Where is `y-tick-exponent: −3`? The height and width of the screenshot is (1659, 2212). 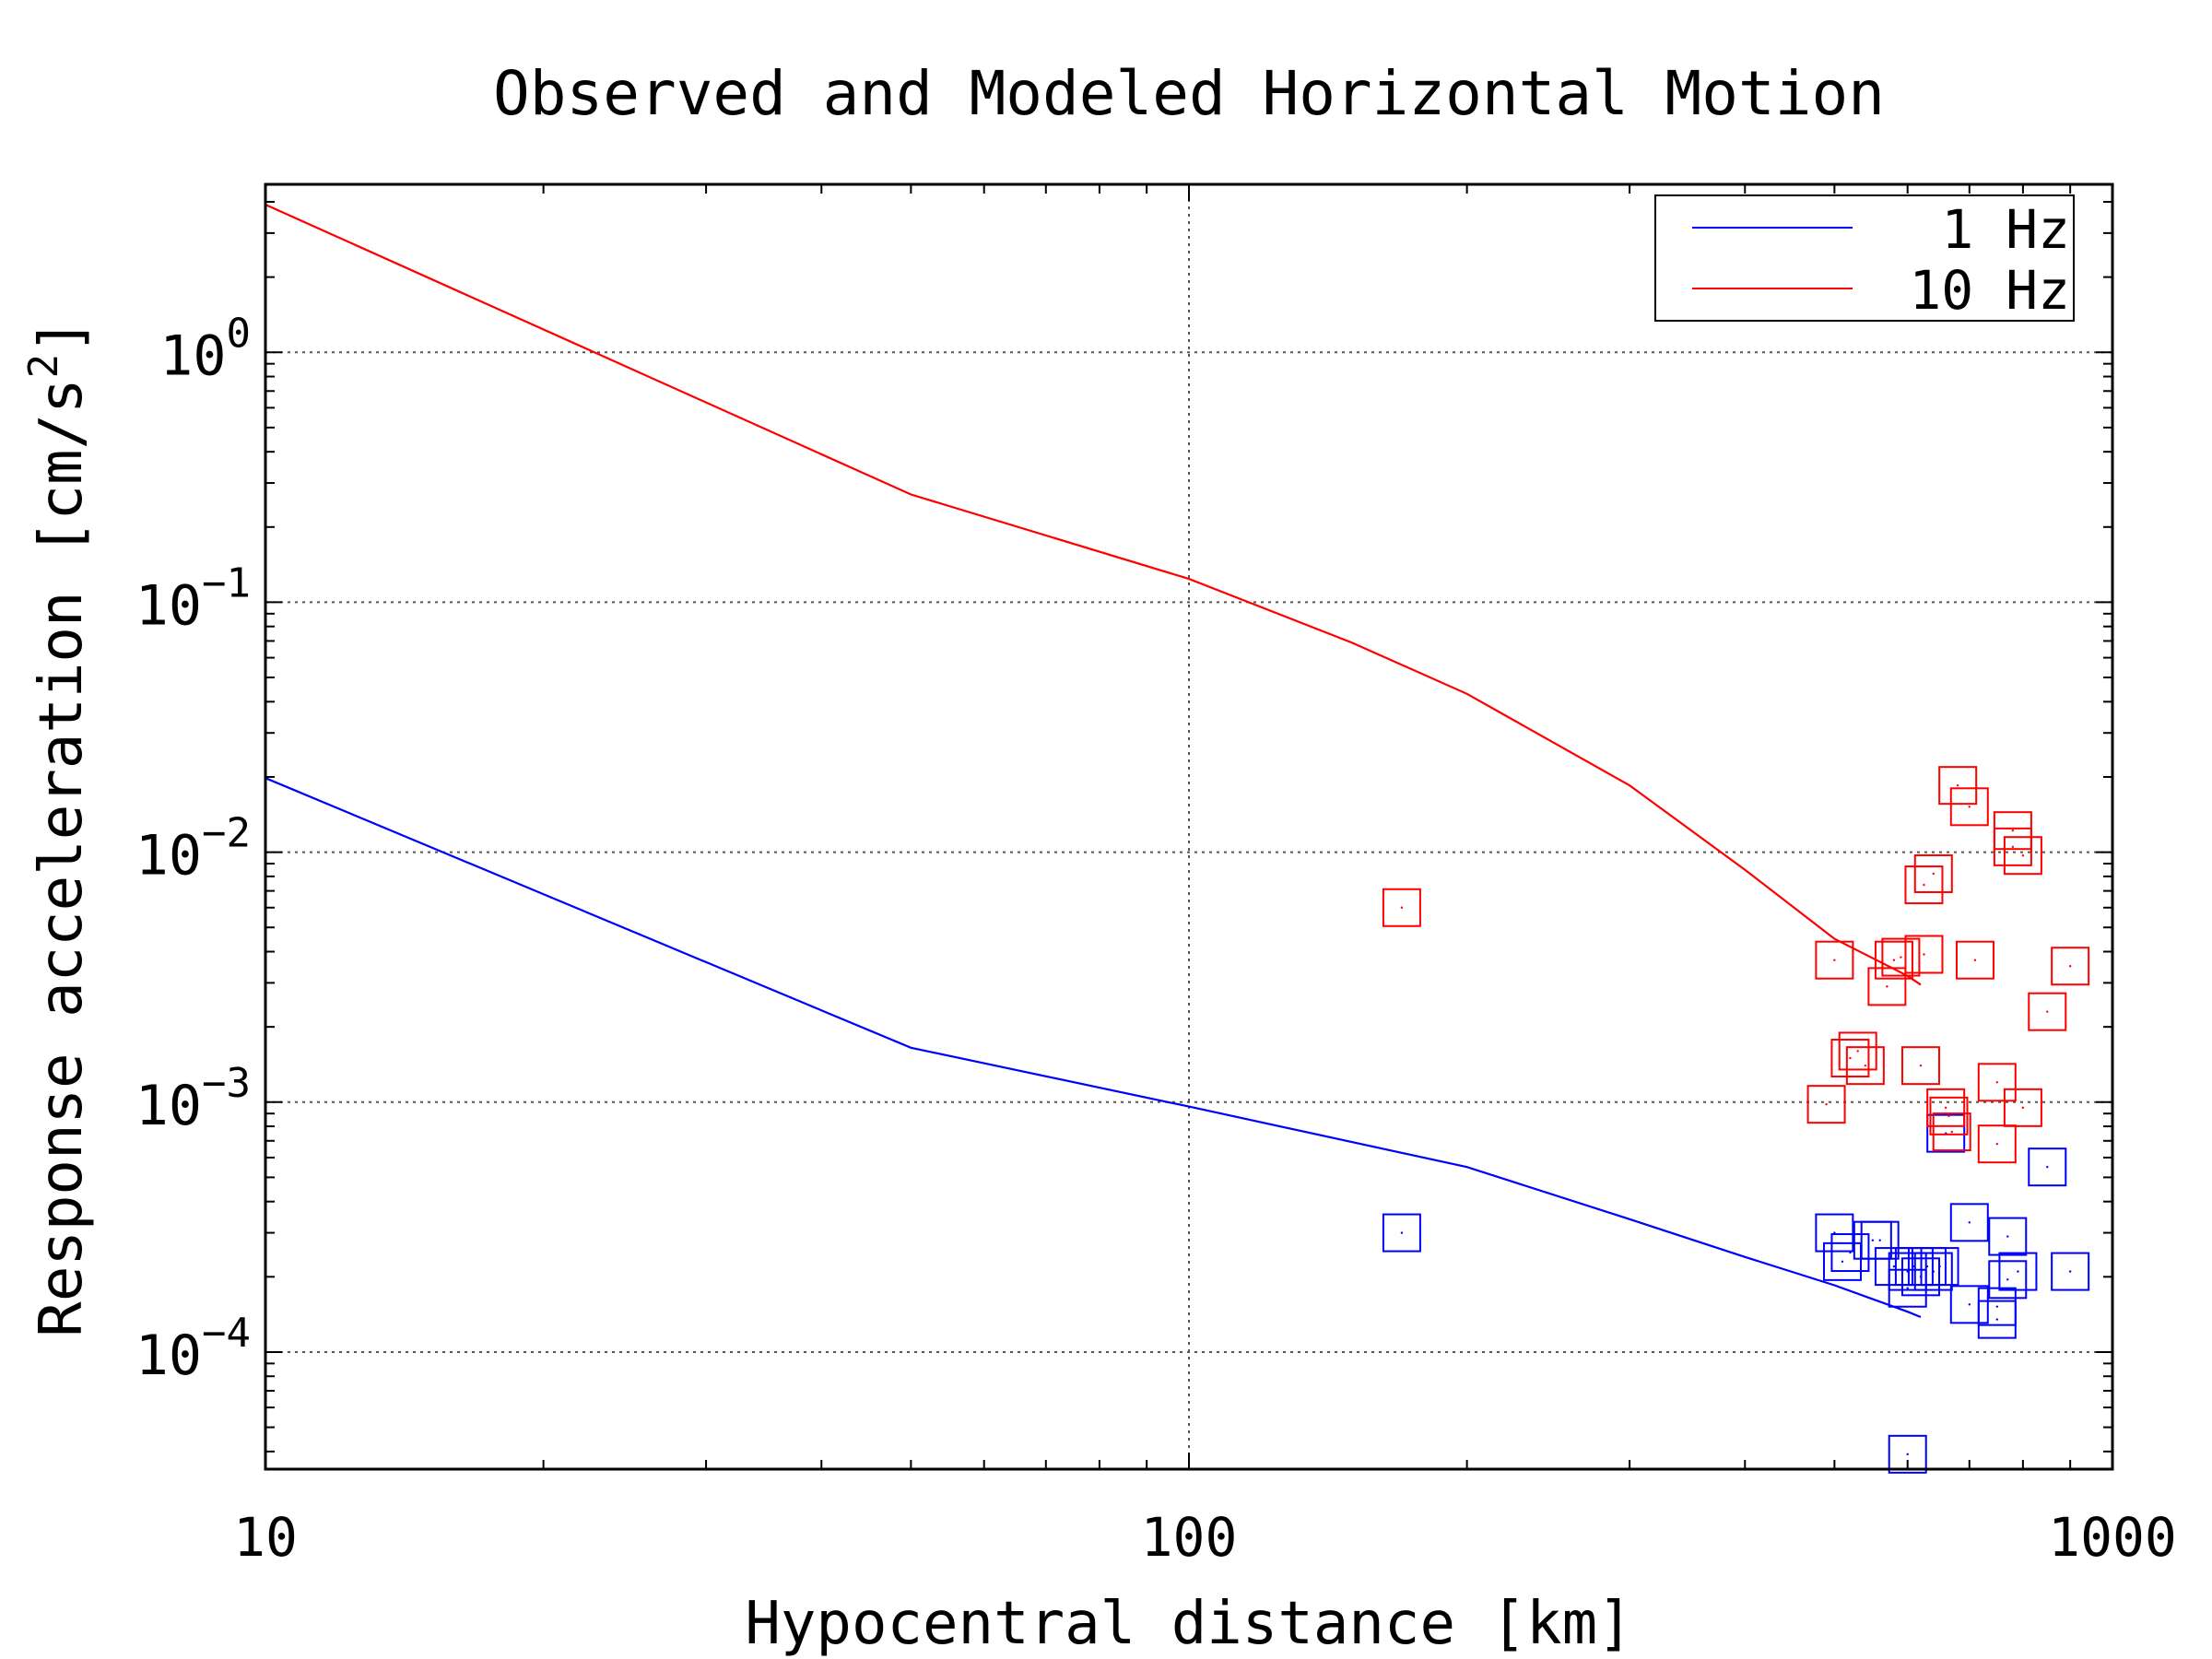
y-tick-exponent: −3 is located at coordinates (226, 1083).